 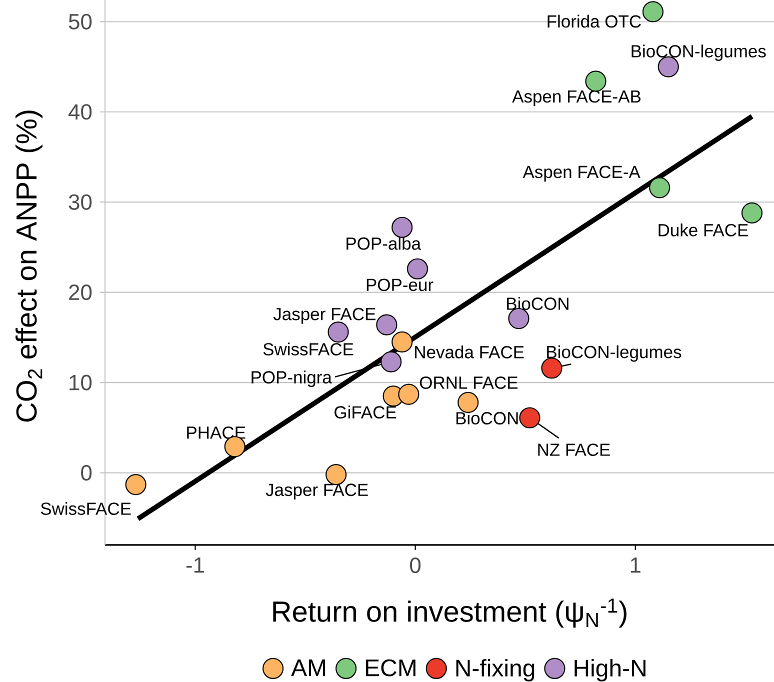 What do you see at coordinates (415, 566) in the screenshot?
I see `x-tick-label: 0` at bounding box center [415, 566].